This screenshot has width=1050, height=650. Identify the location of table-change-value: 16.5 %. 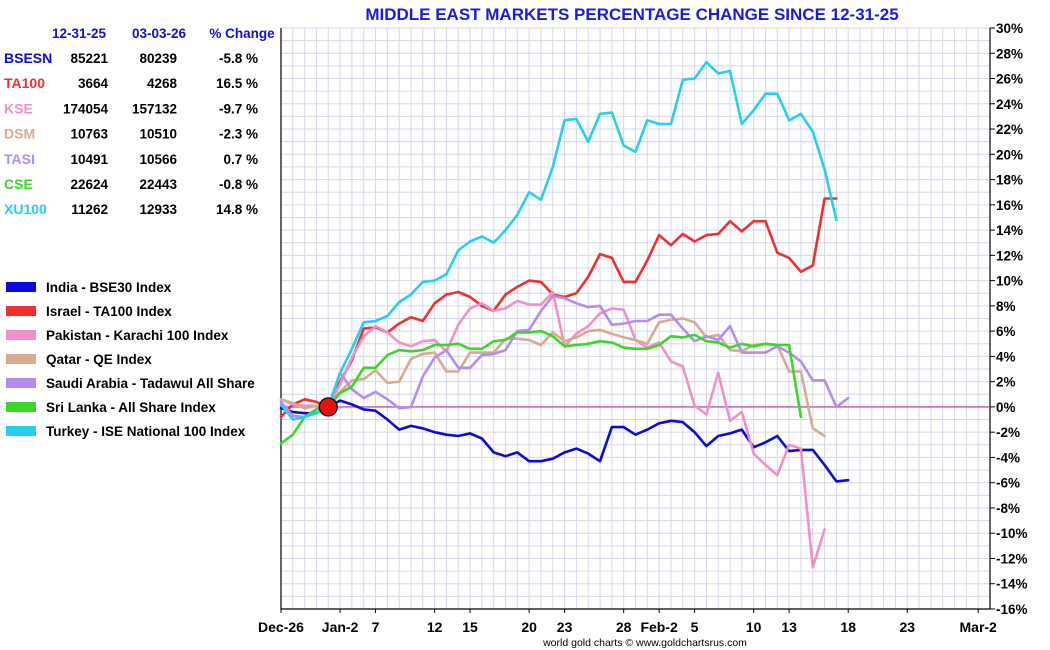
(237, 83).